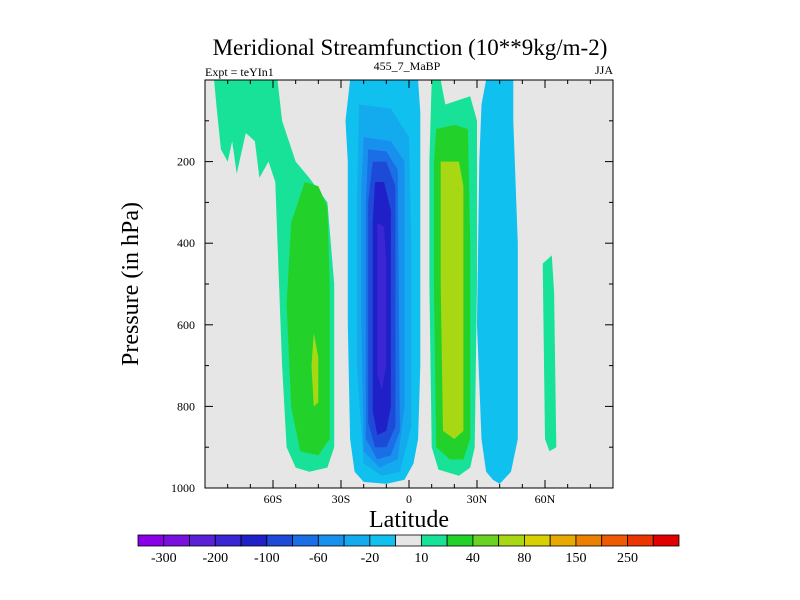 The width and height of the screenshot is (800, 600). Describe the element at coordinates (497, 282) in the screenshot. I see `contour-cyan-north-column` at that location.